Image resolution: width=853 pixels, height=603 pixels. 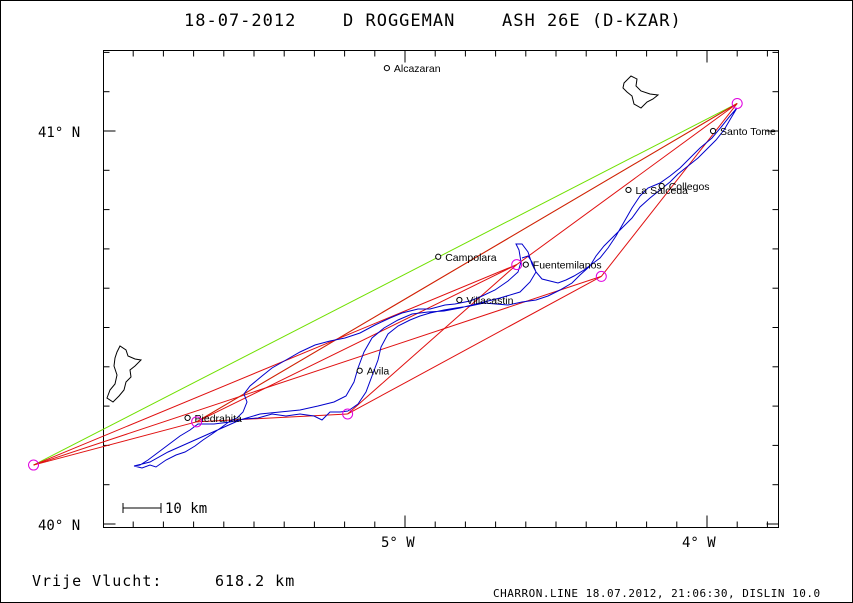 I want to click on title-pilot: D ROGGEMAN, so click(x=399, y=21).